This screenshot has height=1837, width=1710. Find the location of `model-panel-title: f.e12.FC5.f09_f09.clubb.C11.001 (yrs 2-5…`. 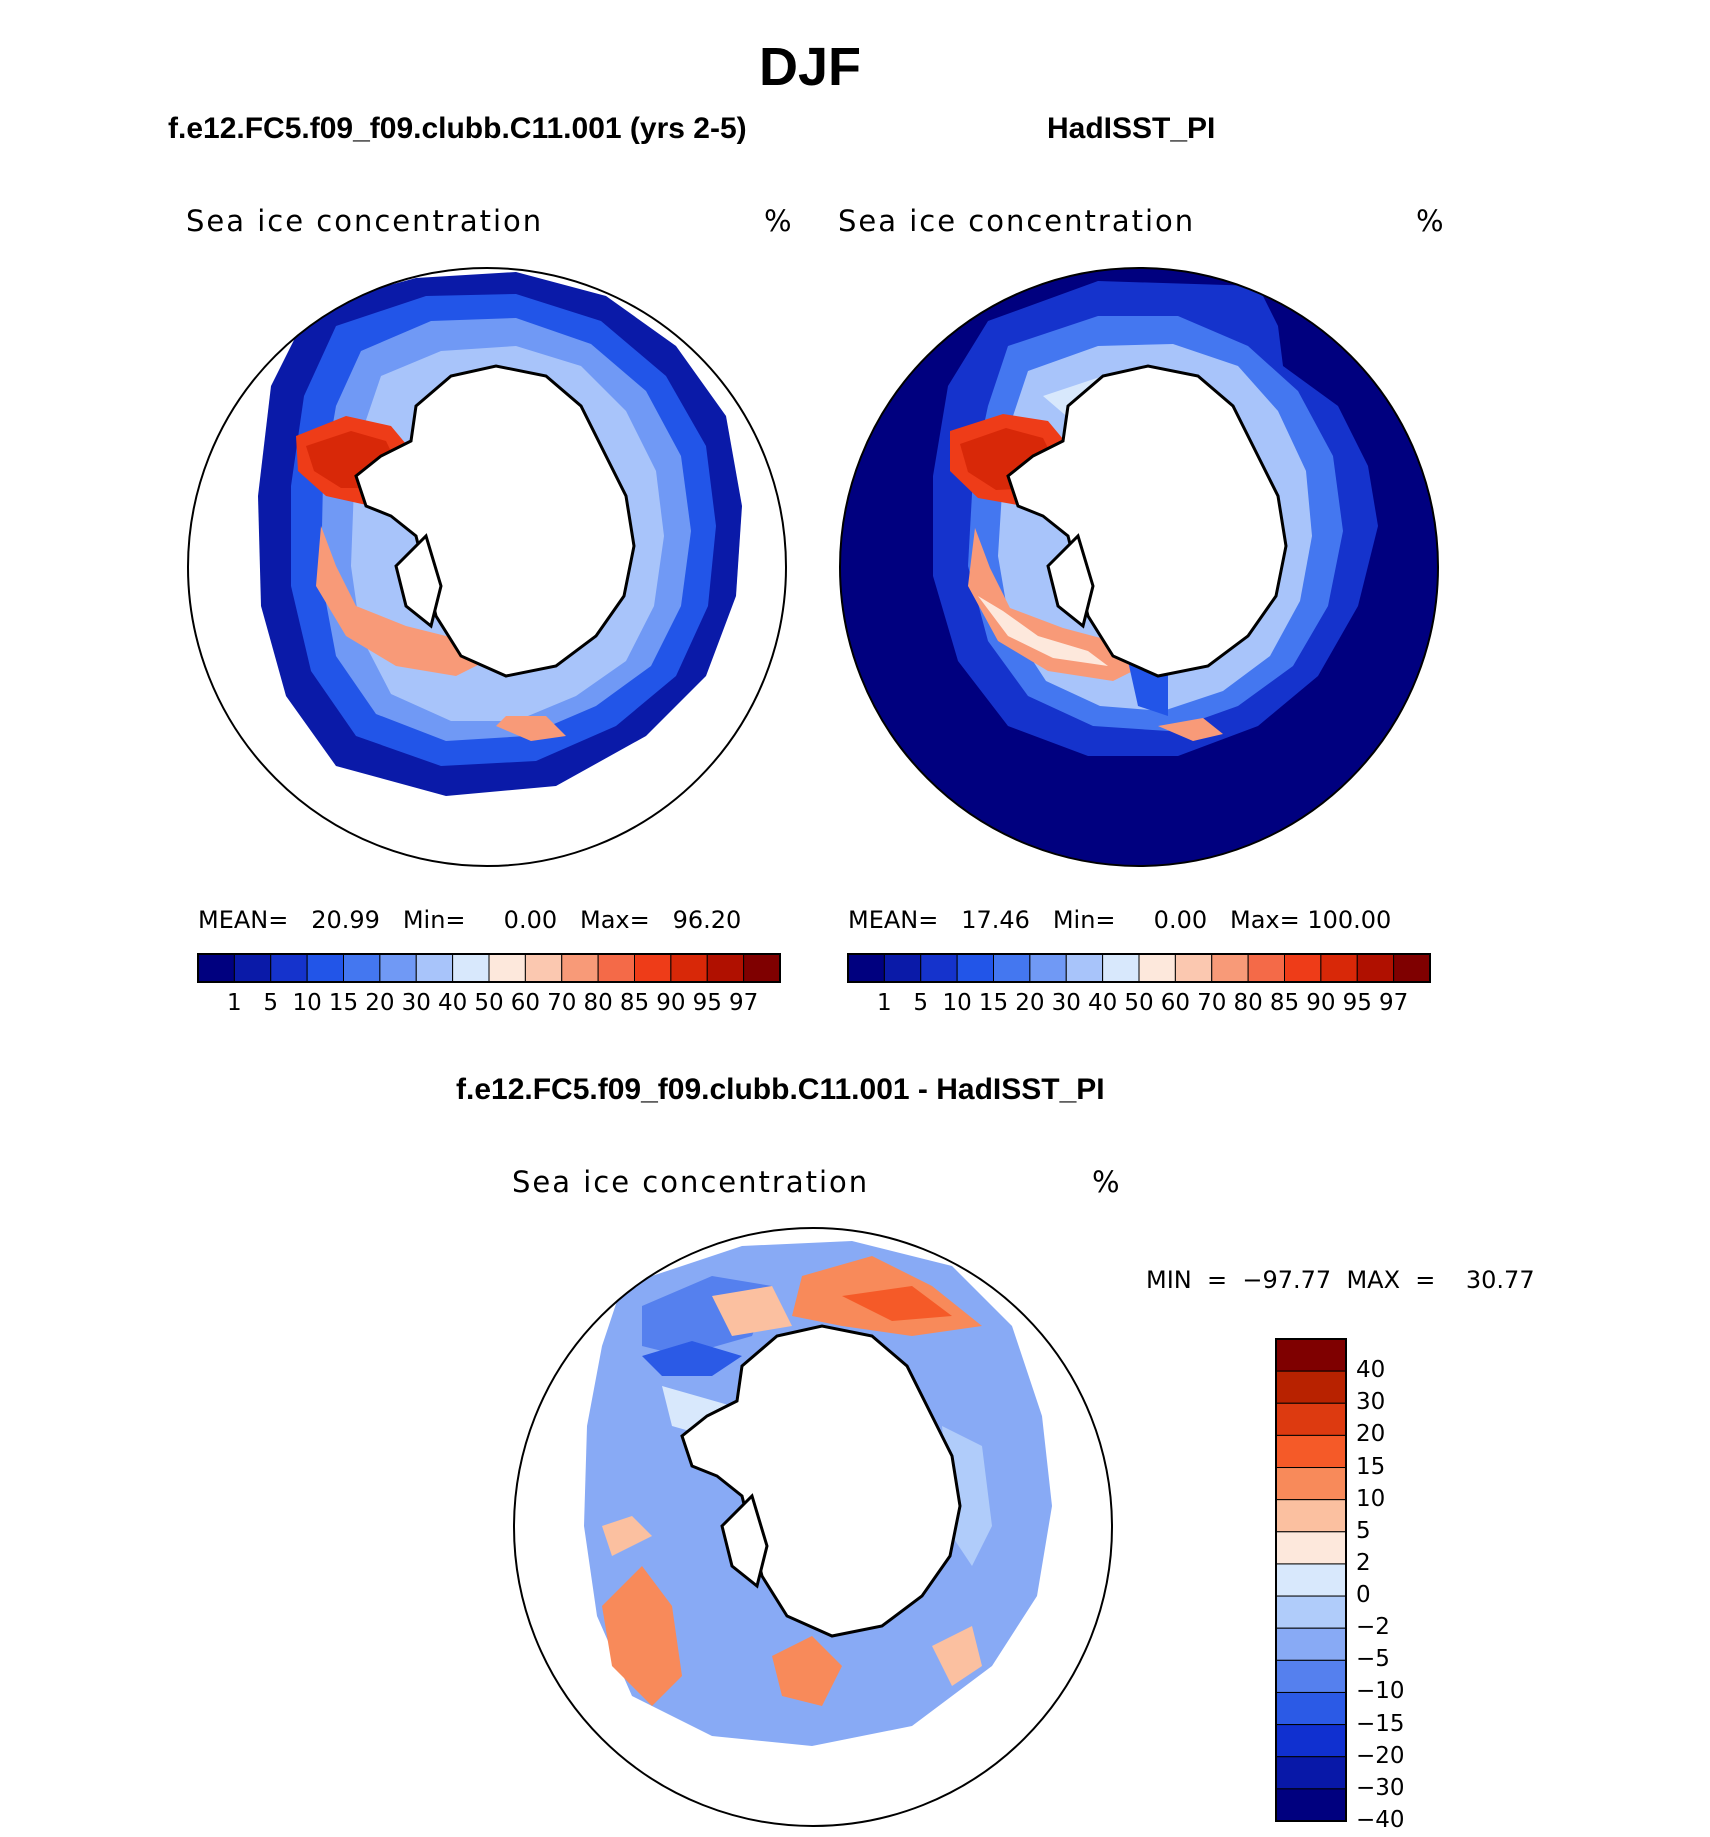

model-panel-title: f.e12.FC5.f09_f09.clubb.C11.001 (yrs 2-5… is located at coordinates (457, 128).